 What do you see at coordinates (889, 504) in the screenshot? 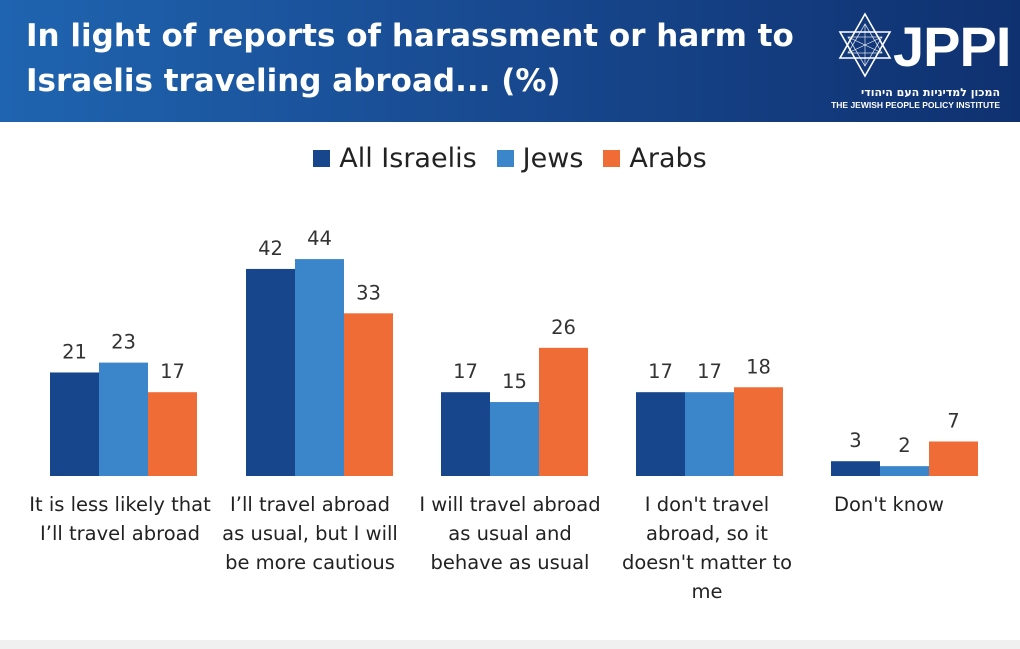
I see `category-label-dont-know: Don't know` at bounding box center [889, 504].